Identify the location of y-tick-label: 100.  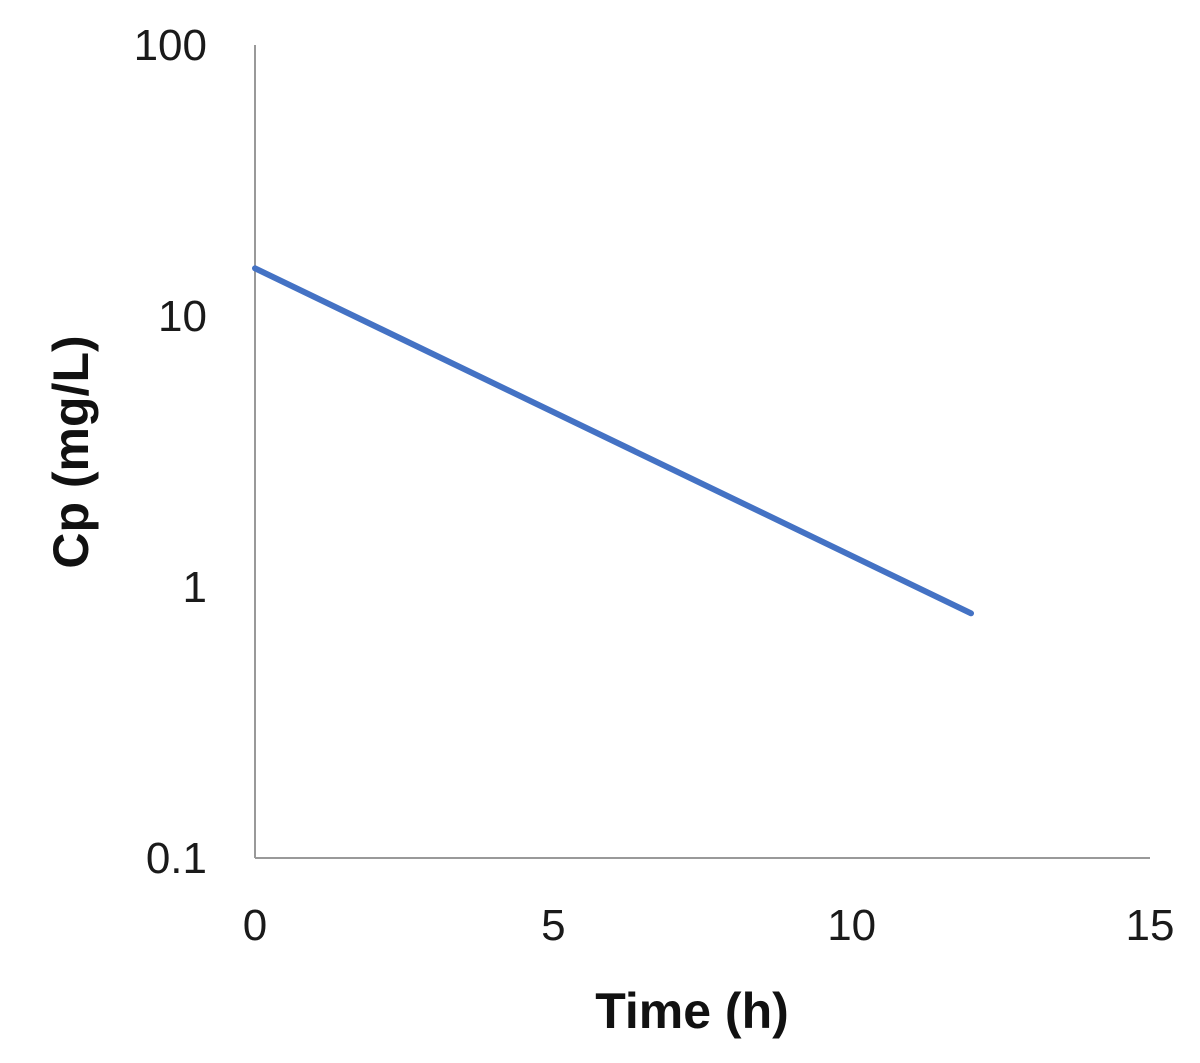
(170, 45).